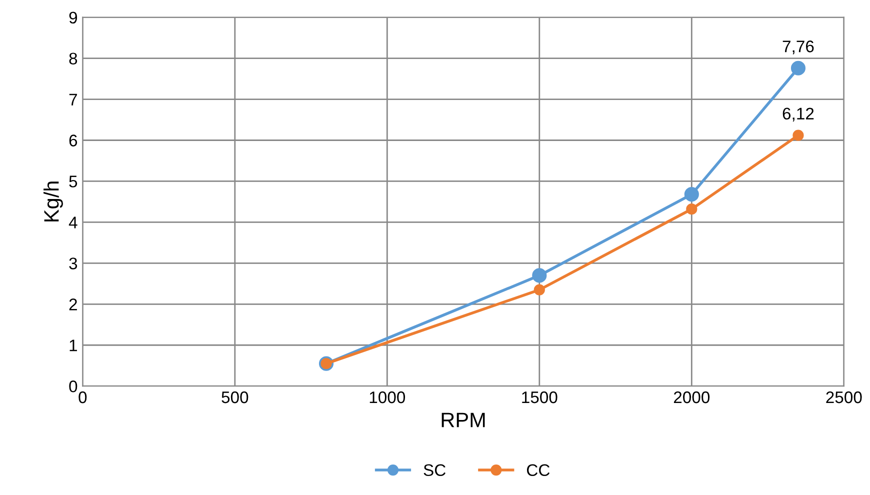  I want to click on y-tick-label: 1, so click(73, 346).